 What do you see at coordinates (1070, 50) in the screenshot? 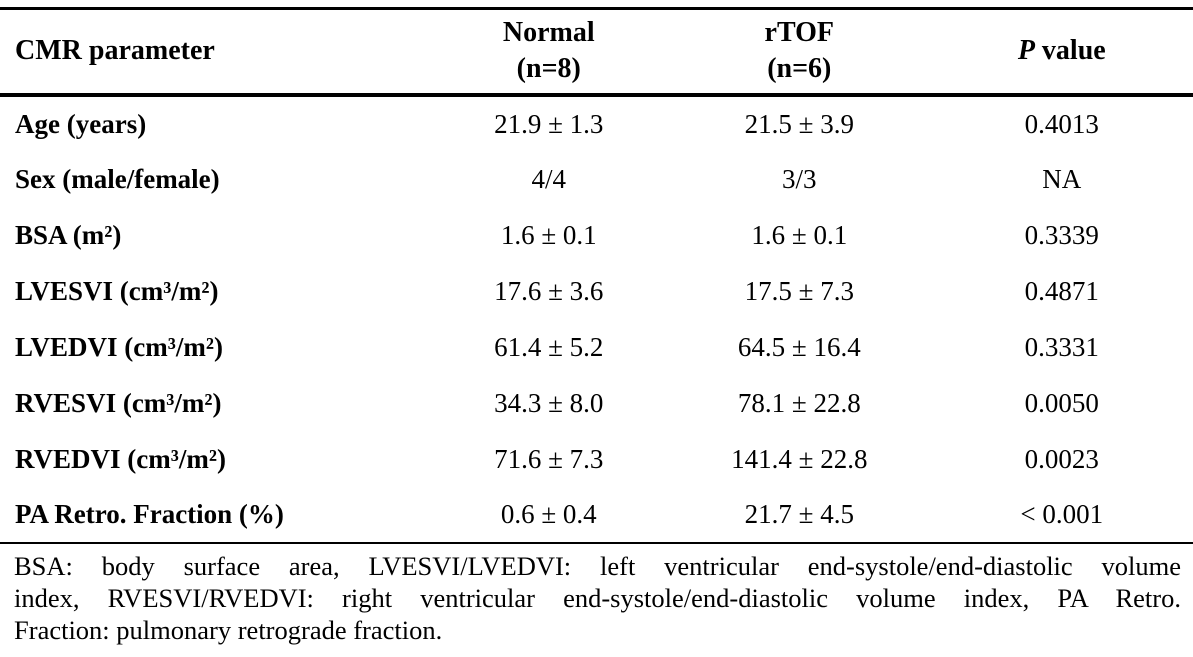
I see `header-p-value-rest: value` at bounding box center [1070, 50].